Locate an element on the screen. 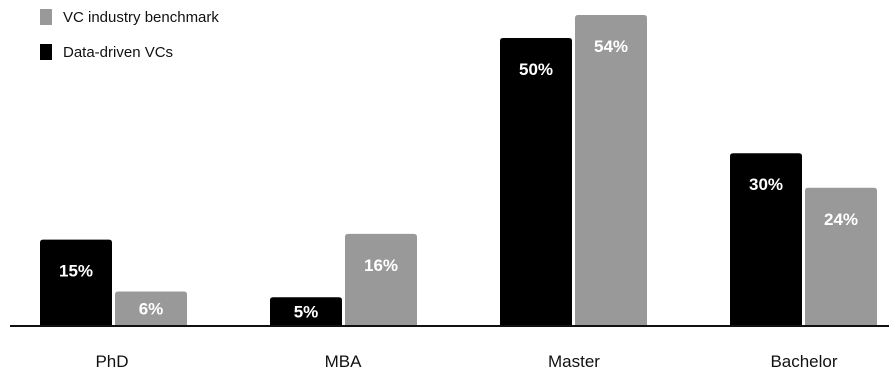 This screenshot has width=889, height=370. value-label-data-driven-vcs-bachelor: 30% is located at coordinates (766, 184).